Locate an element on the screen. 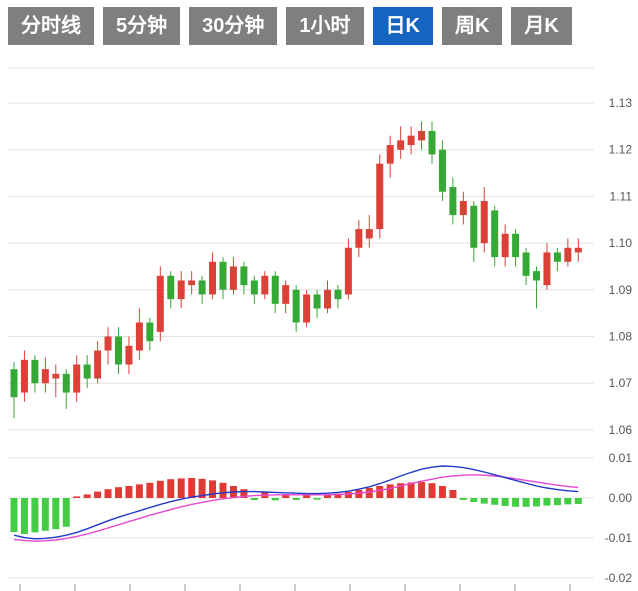 The width and height of the screenshot is (638, 591). tab-5min: 5分钟 is located at coordinates (142, 26).